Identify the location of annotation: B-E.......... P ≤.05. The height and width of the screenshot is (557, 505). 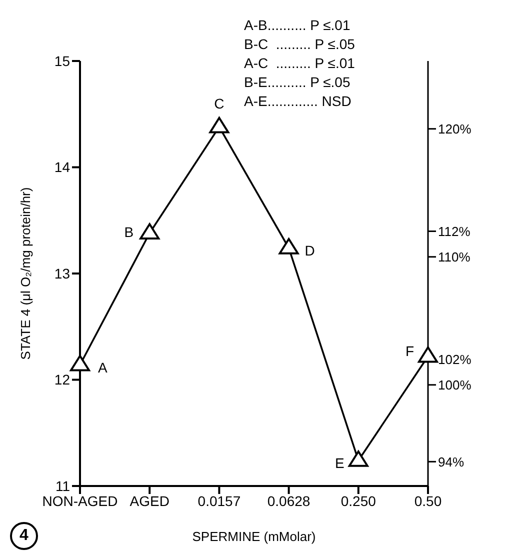
(298, 82).